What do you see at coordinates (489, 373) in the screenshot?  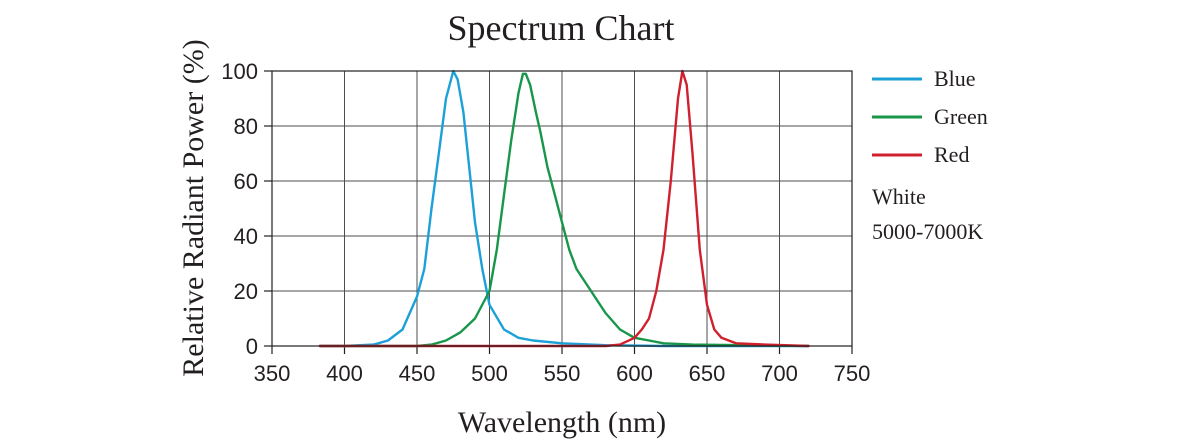 I see `x-tick-label: 500` at bounding box center [489, 373].